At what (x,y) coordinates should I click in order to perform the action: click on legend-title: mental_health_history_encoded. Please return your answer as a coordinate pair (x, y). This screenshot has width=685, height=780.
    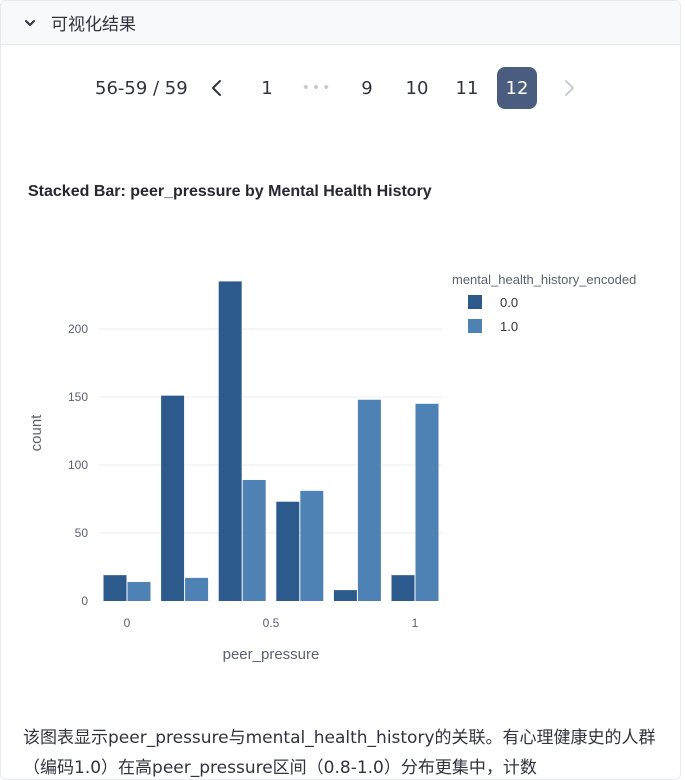
    Looking at the image, I should click on (544, 279).